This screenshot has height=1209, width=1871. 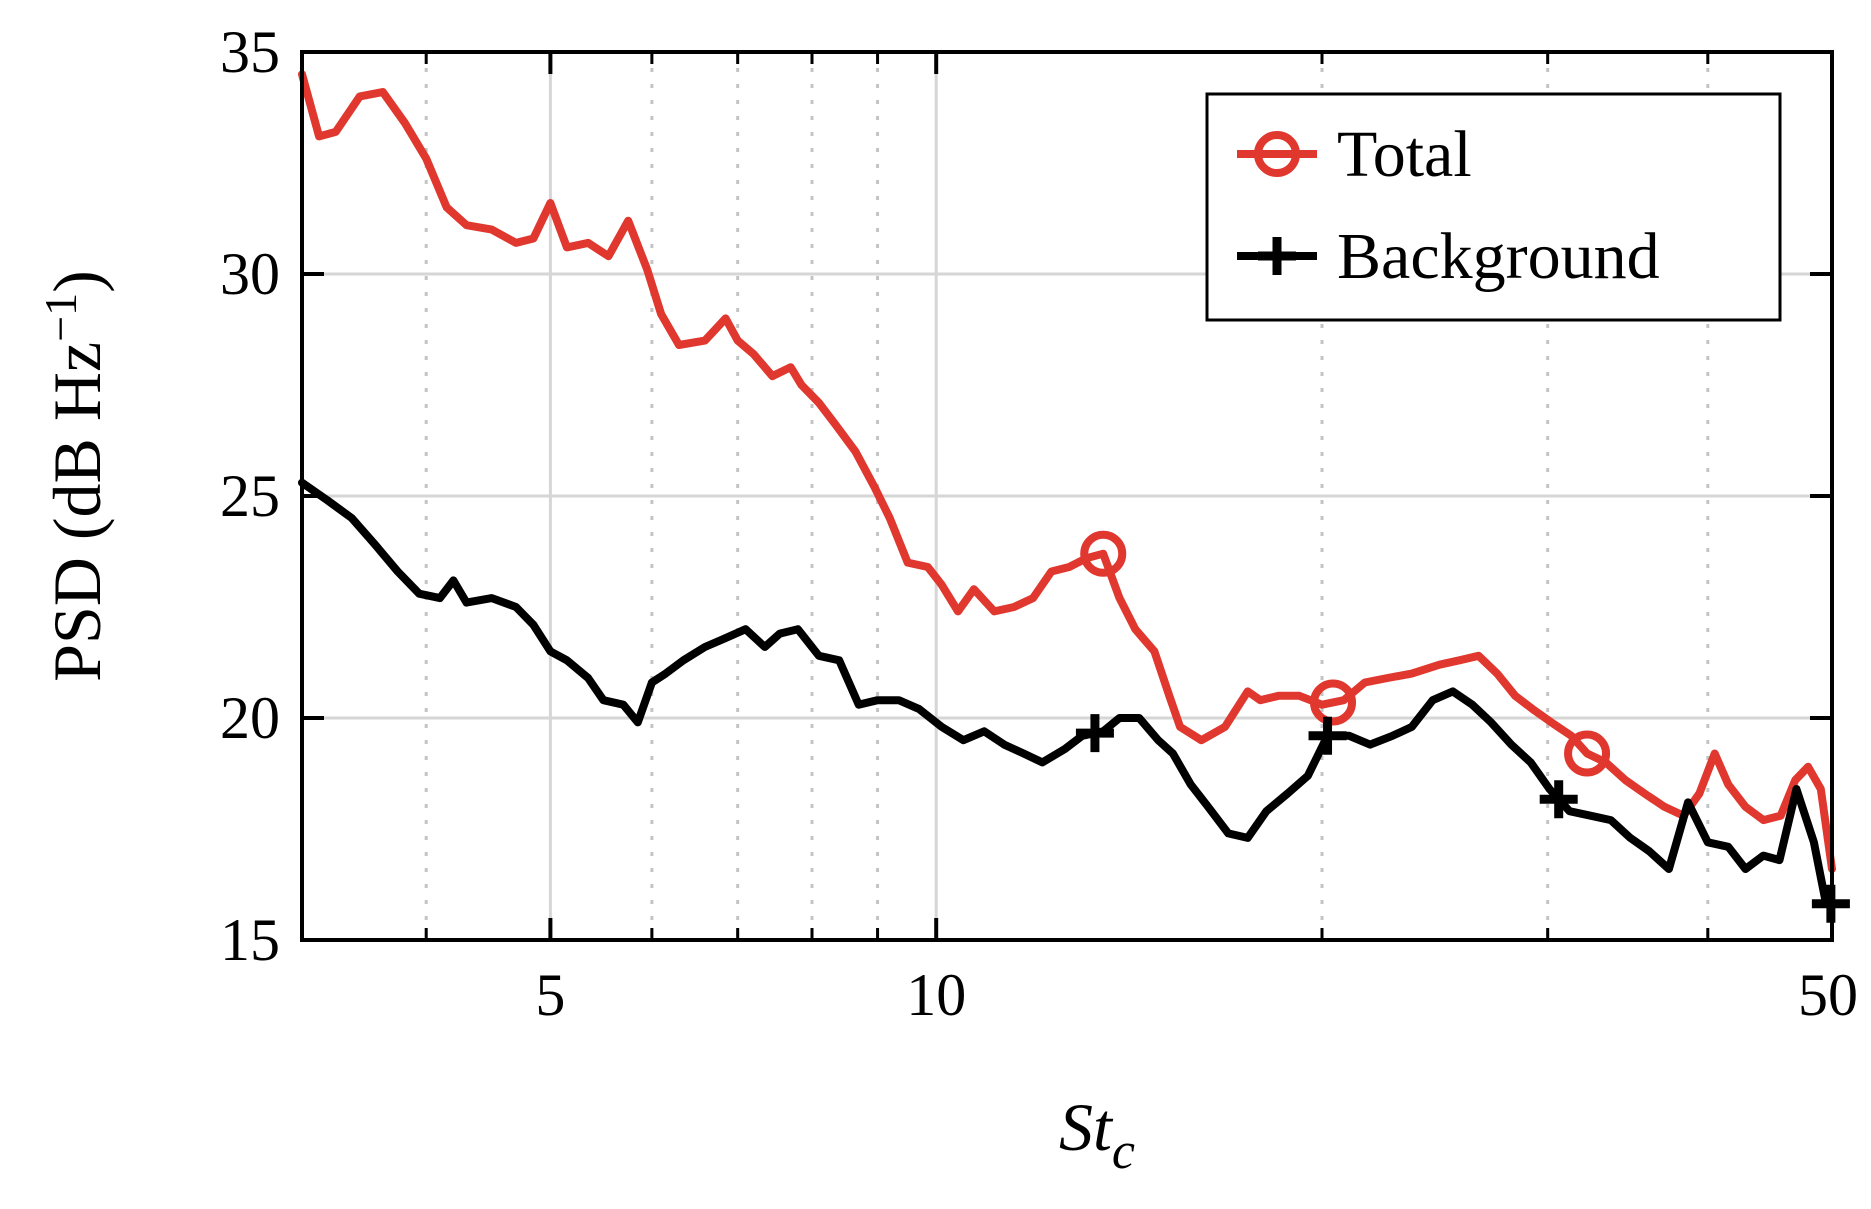 I want to click on legend-swatch-total, so click(x=1277, y=154).